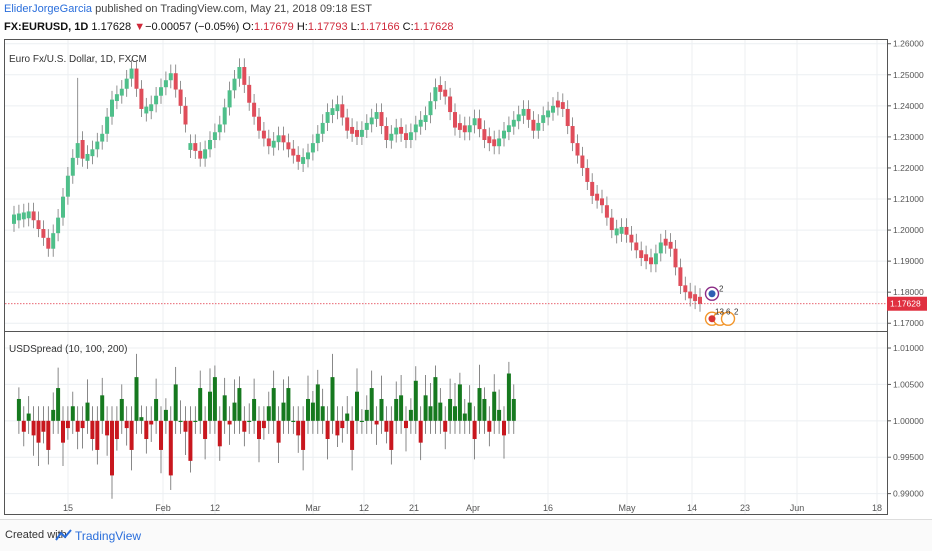  I want to click on x-tick-label: Apr, so click(473, 508).